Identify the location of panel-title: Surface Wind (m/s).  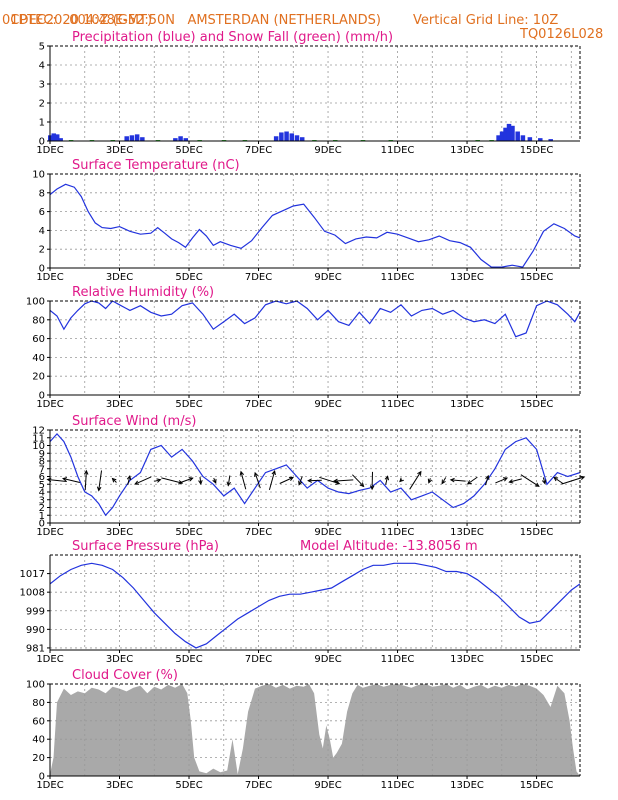
(134, 421).